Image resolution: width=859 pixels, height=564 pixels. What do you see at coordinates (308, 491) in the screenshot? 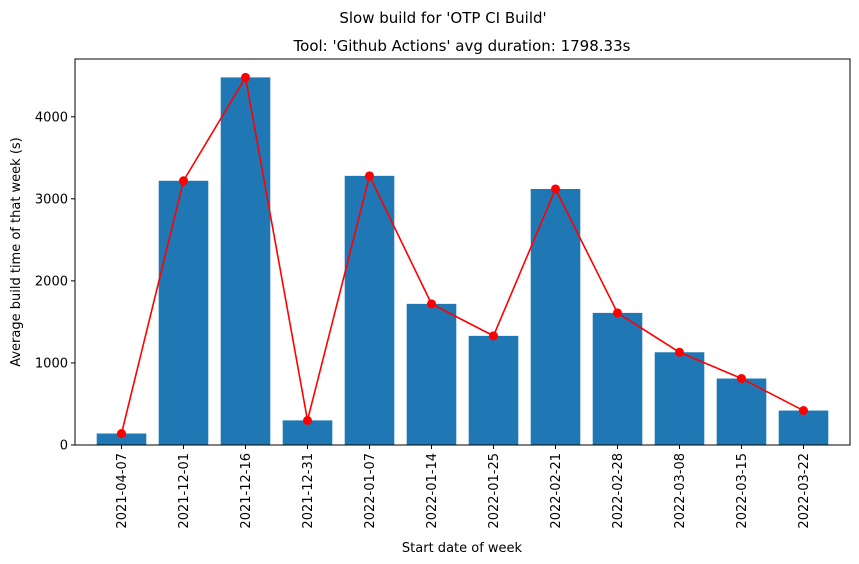
I see `x-tick-label: 2021-12-31` at bounding box center [308, 491].